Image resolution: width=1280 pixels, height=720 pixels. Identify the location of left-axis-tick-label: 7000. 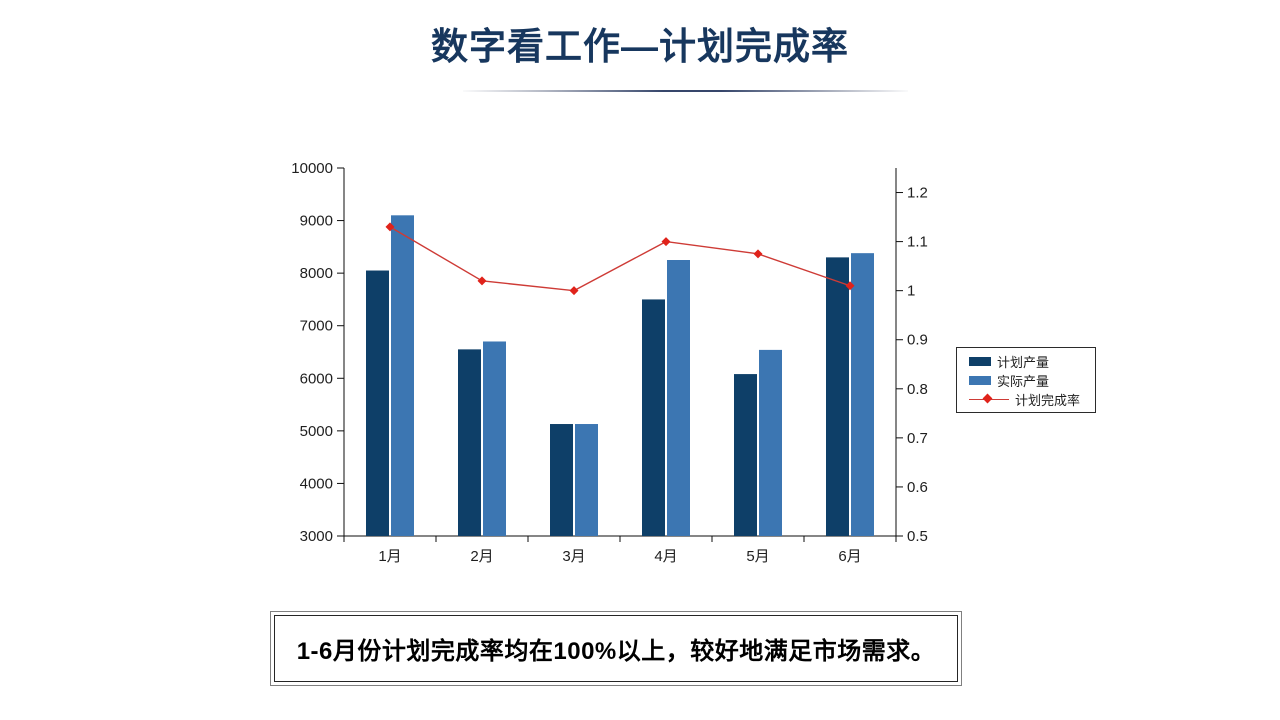
(316, 326).